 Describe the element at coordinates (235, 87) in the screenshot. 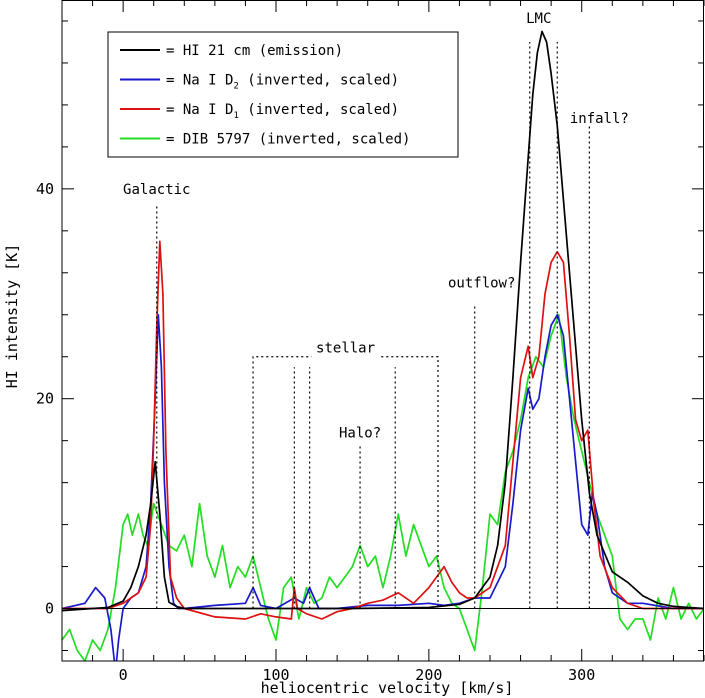

I see `legend-subscript: 2` at that location.